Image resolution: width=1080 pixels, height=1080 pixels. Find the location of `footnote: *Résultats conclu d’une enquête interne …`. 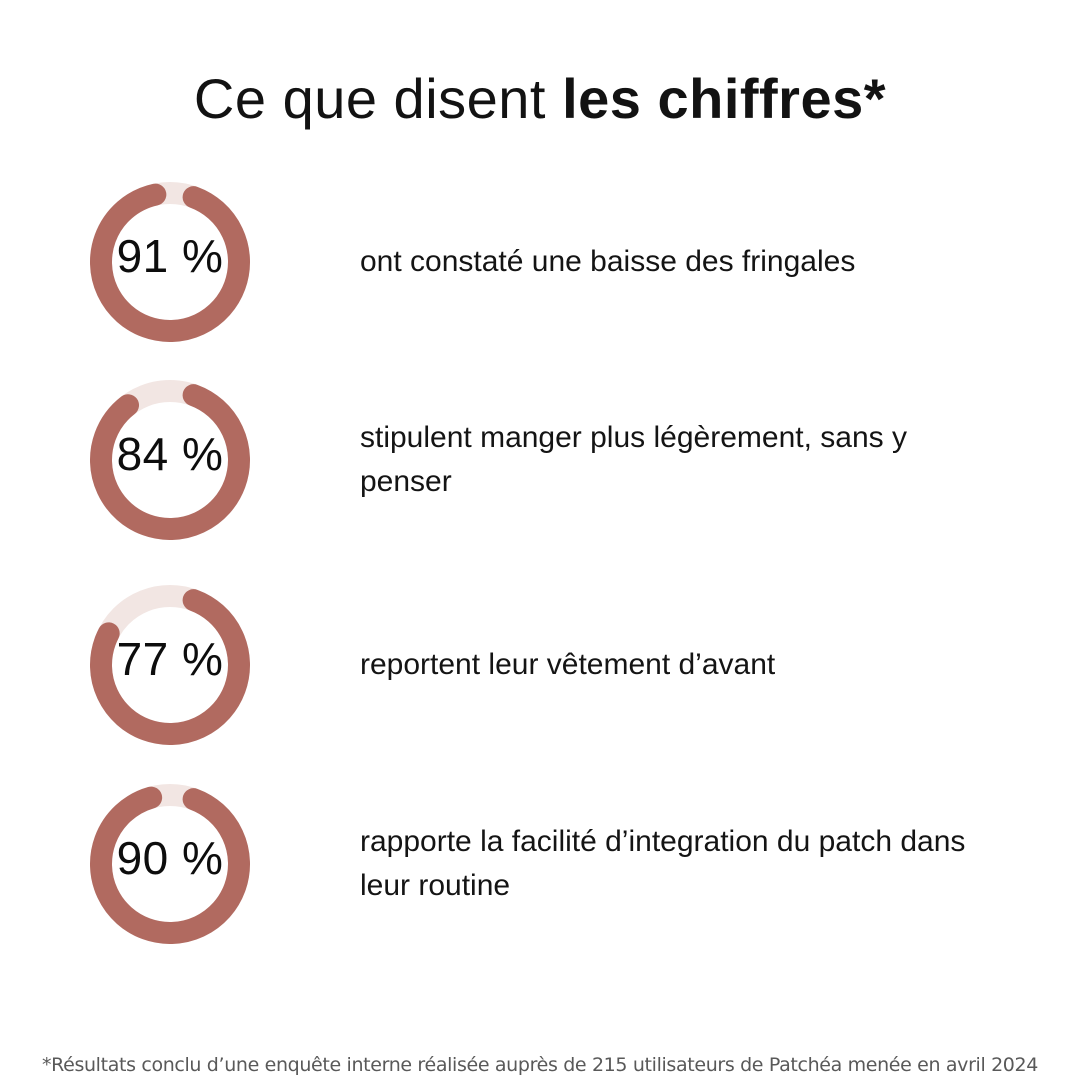

footnote: *Résultats conclu d’une enquête interne … is located at coordinates (540, 1065).